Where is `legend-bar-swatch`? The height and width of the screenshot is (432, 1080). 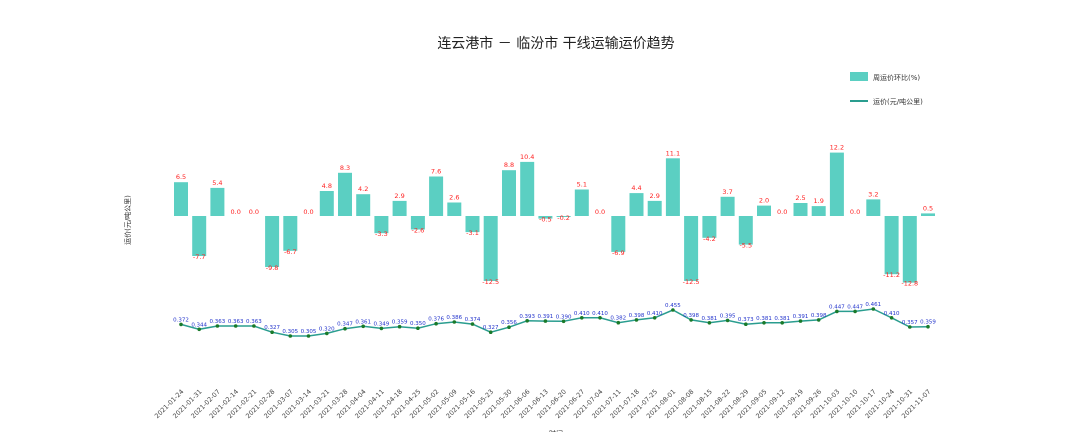 legend-bar-swatch is located at coordinates (859, 76).